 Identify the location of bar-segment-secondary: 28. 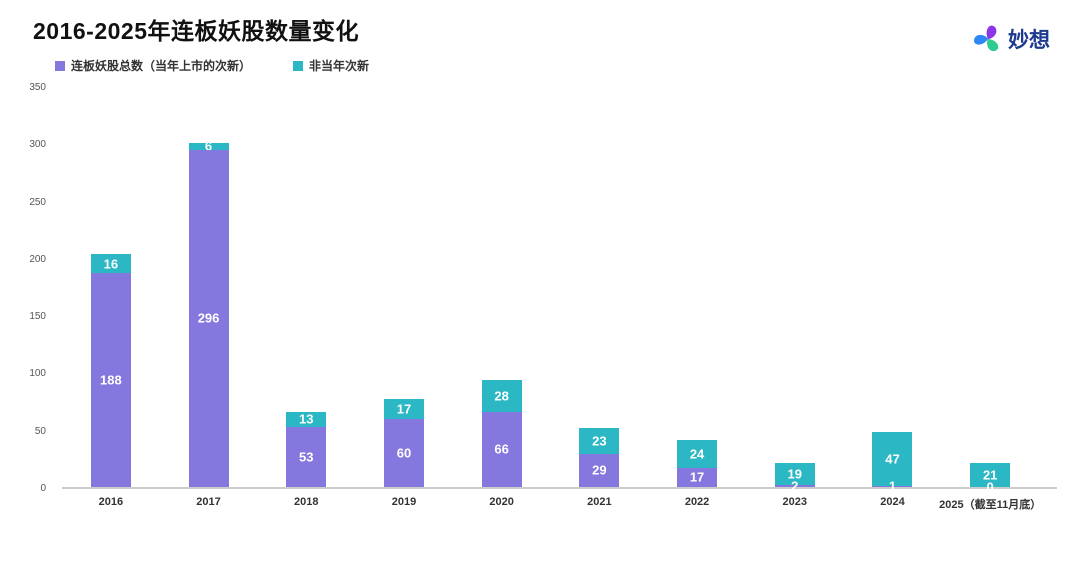
(501, 395).